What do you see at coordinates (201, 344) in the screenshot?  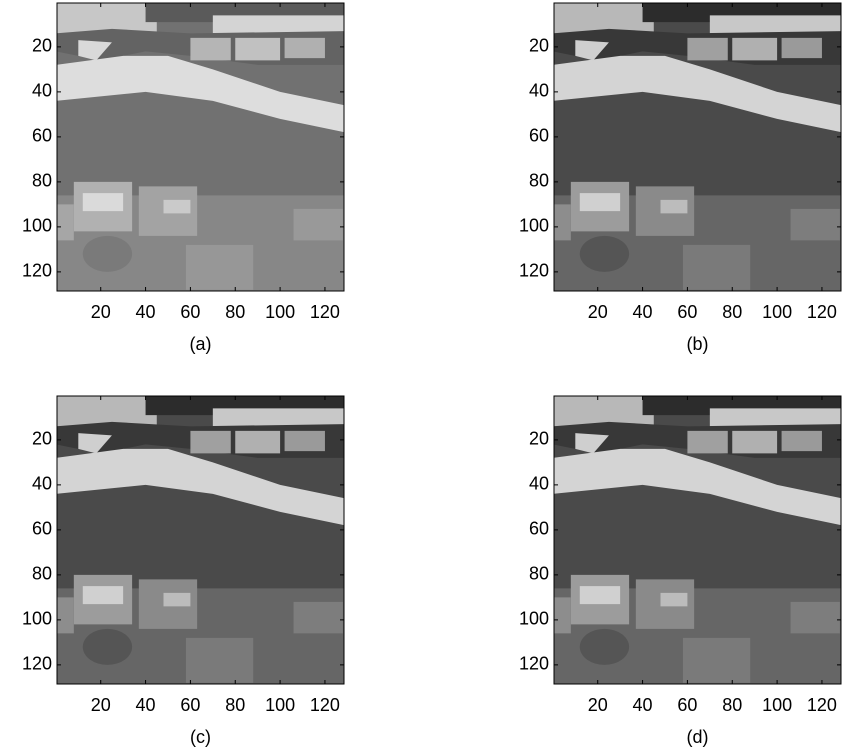 I see `caption: (a)` at bounding box center [201, 344].